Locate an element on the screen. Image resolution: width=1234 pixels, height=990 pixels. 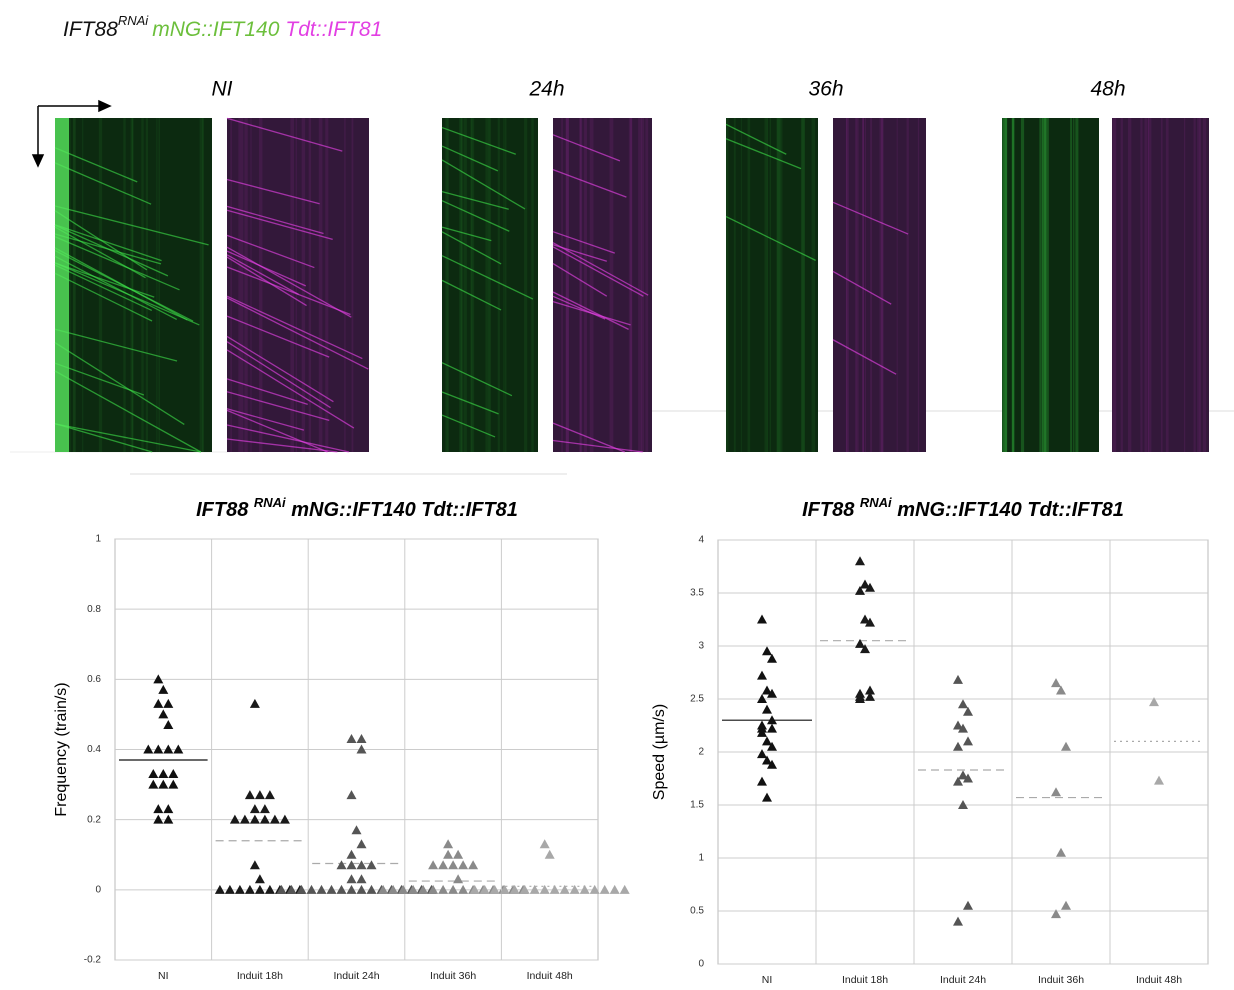
x-tick-label: Induit 24h is located at coordinates (963, 979).